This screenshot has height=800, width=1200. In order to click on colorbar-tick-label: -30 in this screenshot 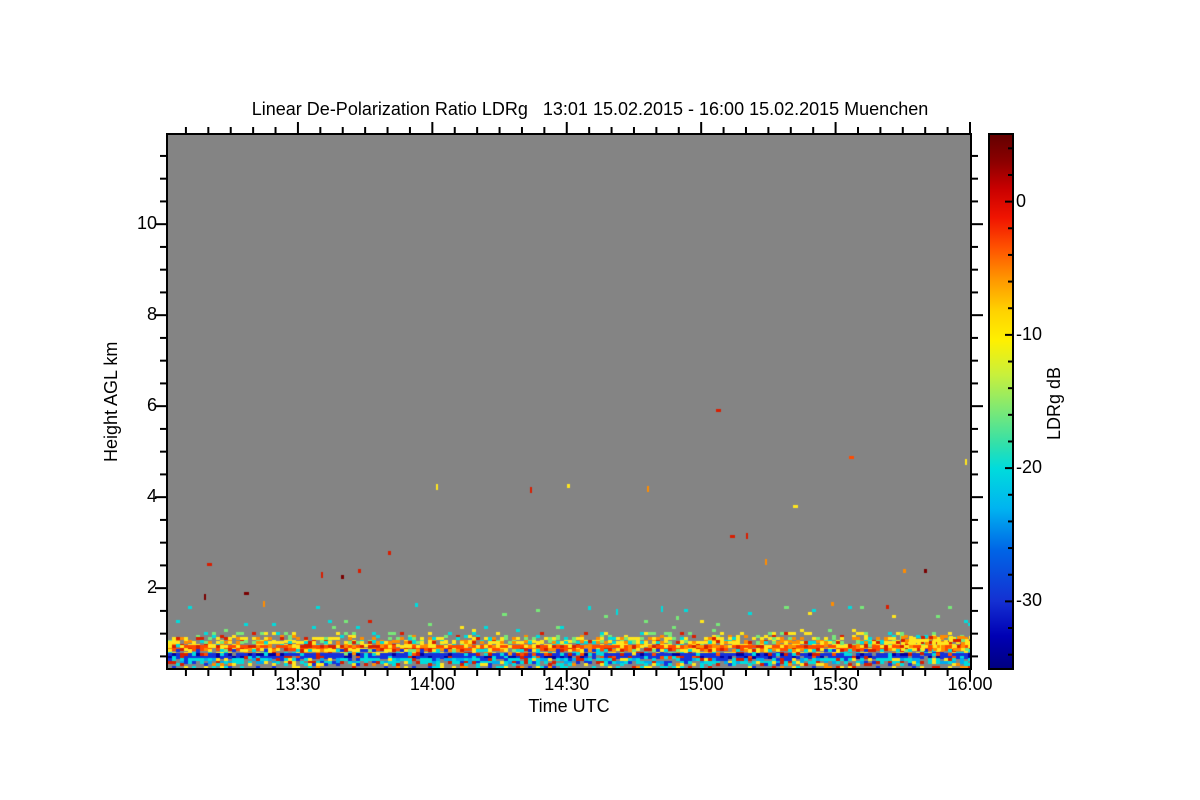, I will do `click(1029, 600)`.